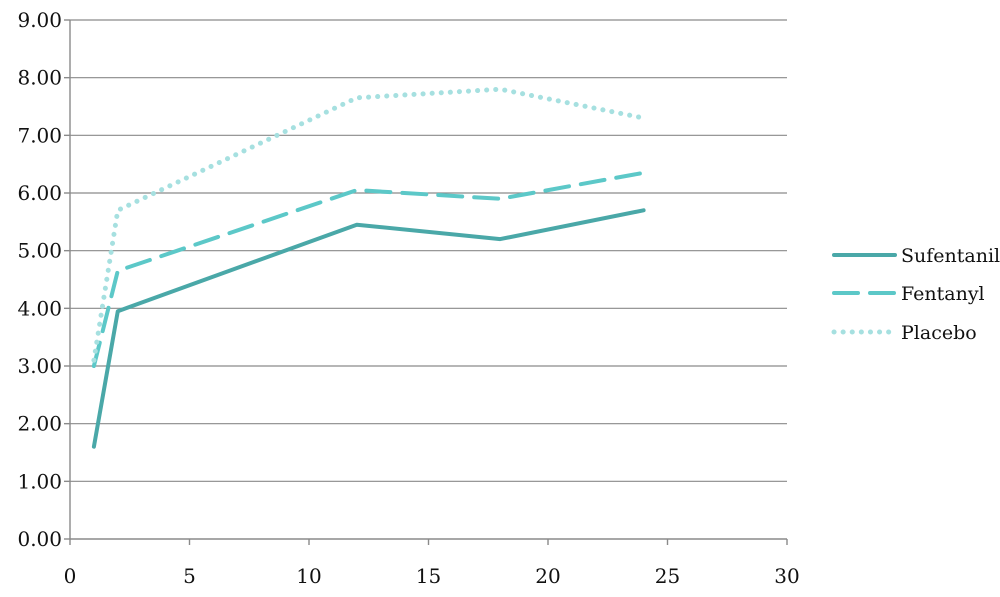 The image size is (1000, 597). Describe the element at coordinates (39, 539) in the screenshot. I see `y-tick-label: 0.00` at that location.